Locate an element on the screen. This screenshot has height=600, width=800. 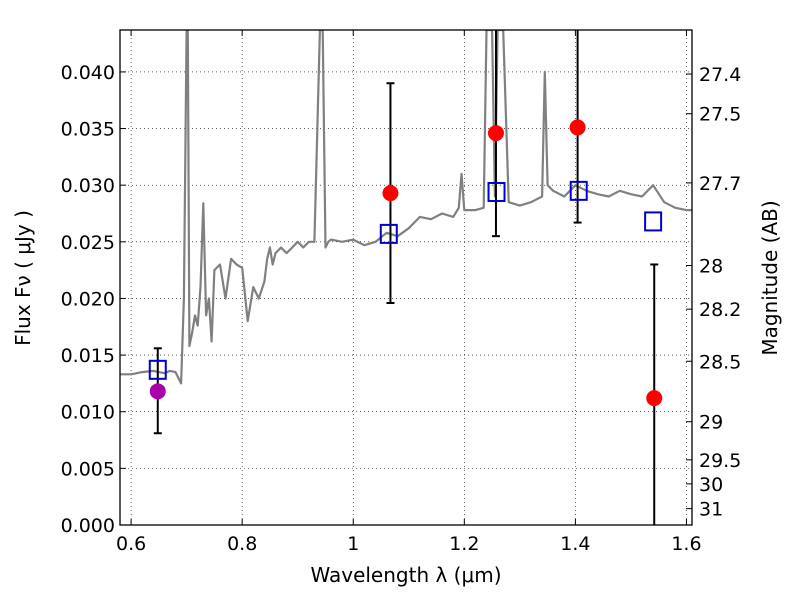
y-tick-label: 0.030 is located at coordinates (88, 186).